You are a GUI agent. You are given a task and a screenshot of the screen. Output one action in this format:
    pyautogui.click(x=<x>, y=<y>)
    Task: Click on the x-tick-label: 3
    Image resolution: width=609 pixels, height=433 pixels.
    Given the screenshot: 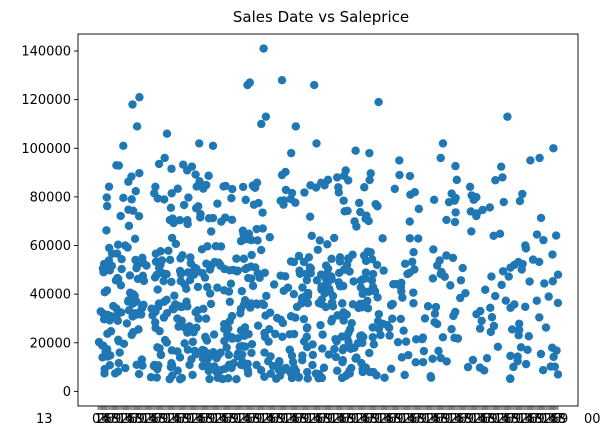 What is the action you would take?
    pyautogui.click(x=550, y=419)
    